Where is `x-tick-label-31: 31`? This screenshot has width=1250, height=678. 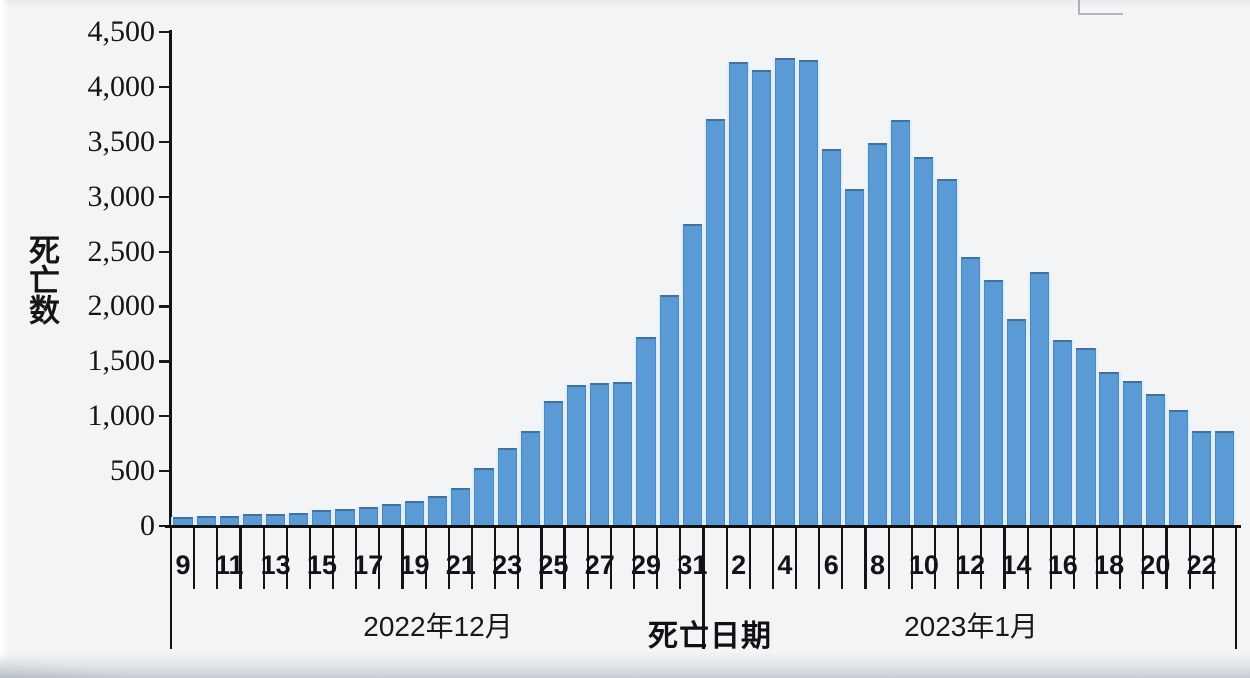 x-tick-label-31: 31 is located at coordinates (692, 565).